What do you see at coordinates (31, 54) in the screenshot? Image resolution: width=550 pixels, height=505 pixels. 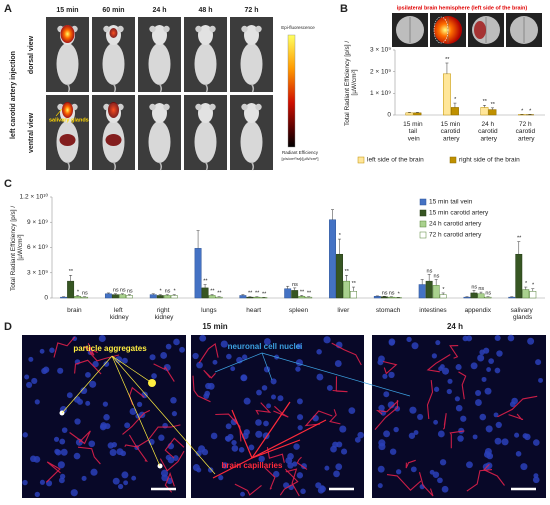 I see `view-label: dorsal view` at bounding box center [31, 54].